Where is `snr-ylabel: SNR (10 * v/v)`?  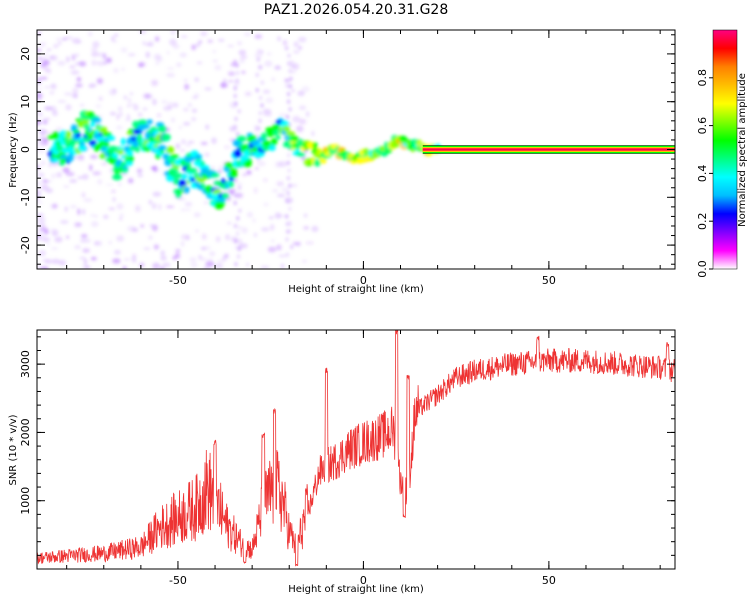 snr-ylabel: SNR (10 * v/v) is located at coordinates (13, 449).